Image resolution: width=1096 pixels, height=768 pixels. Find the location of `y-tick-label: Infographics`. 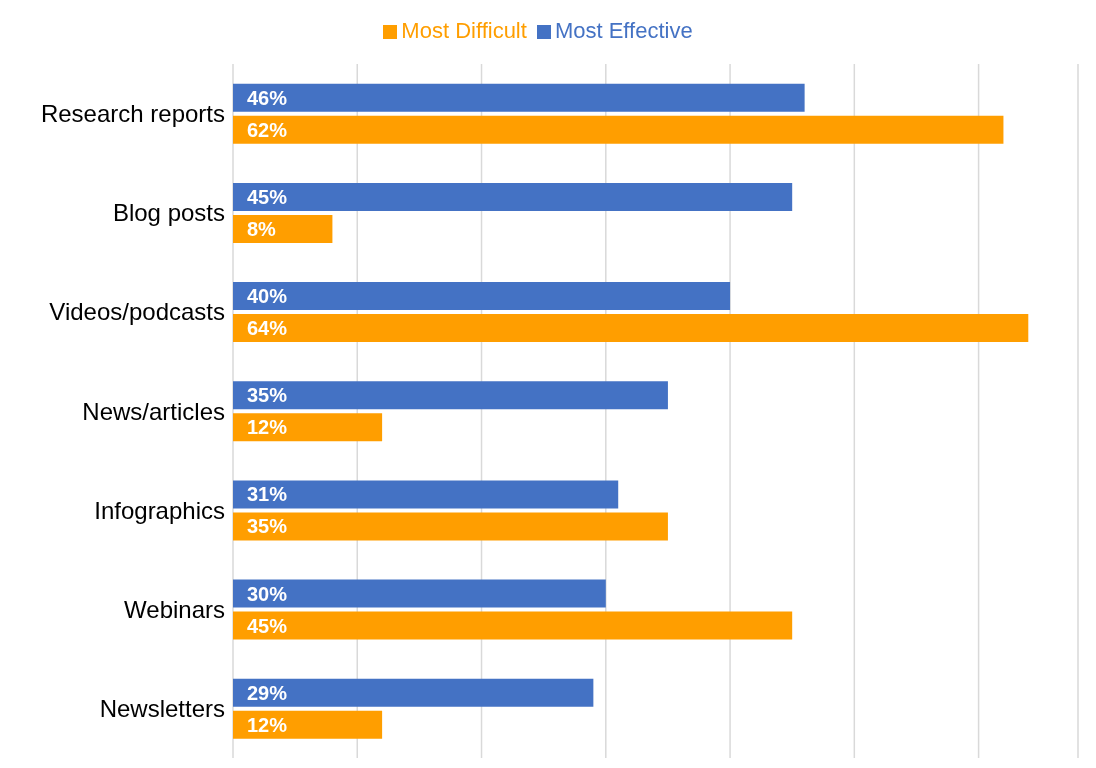

y-tick-label: Infographics is located at coordinates (159, 510).